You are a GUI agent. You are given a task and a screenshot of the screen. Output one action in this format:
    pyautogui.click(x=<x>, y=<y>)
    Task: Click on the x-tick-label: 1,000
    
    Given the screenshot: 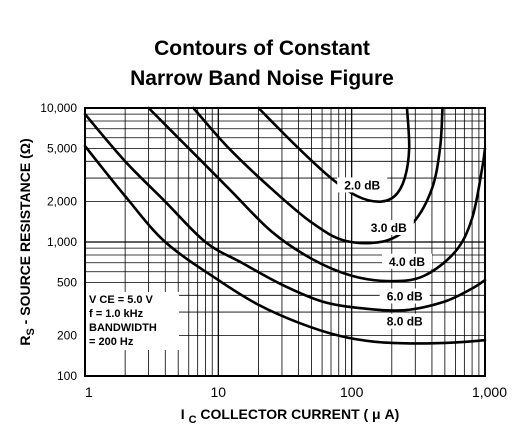 What is the action you would take?
    pyautogui.click(x=489, y=392)
    